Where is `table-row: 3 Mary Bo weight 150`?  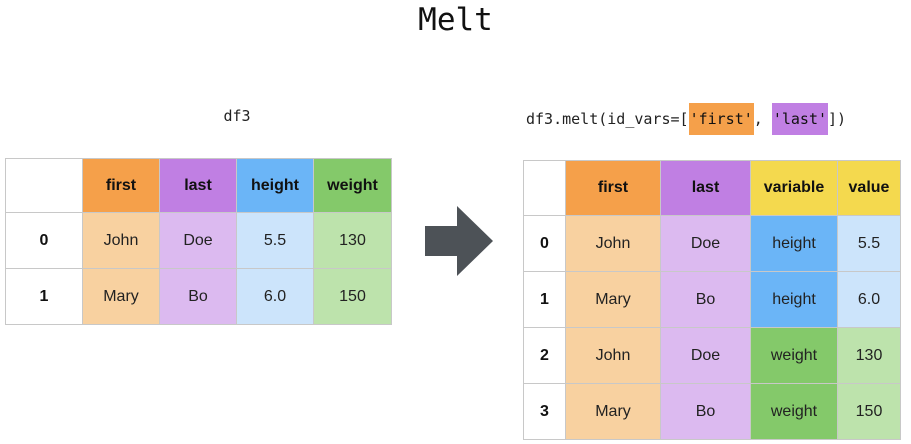
table-row: 3 Mary Bo weight 150 is located at coordinates (712, 411).